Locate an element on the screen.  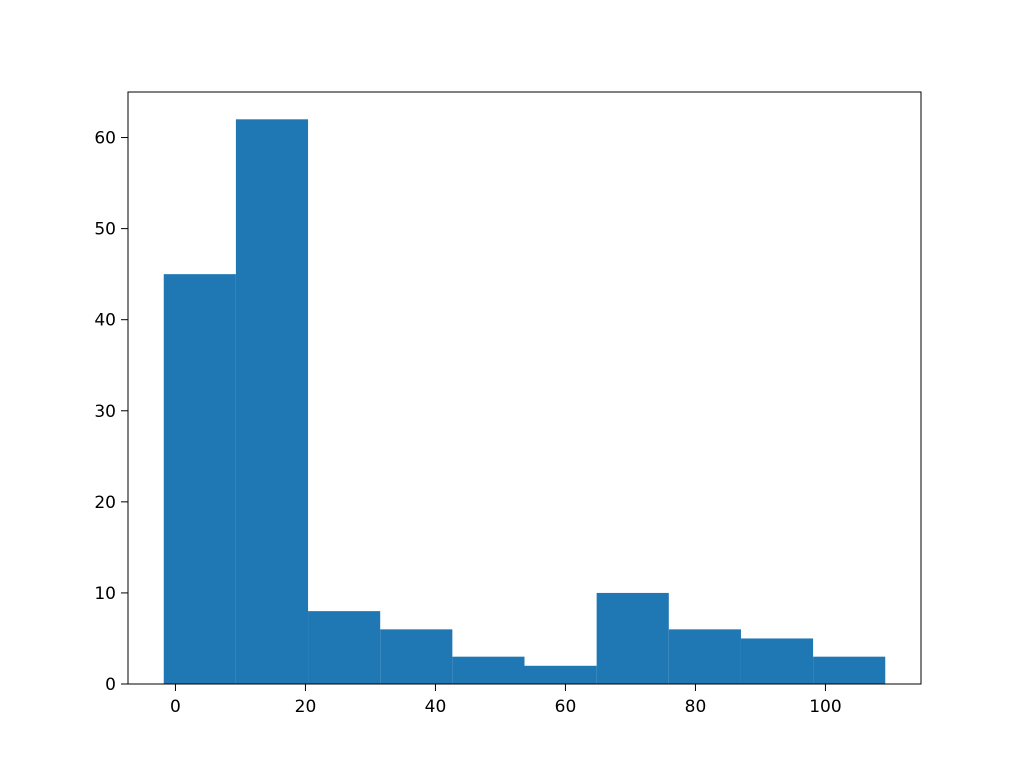
x-tick-label: 20 is located at coordinates (306, 707).